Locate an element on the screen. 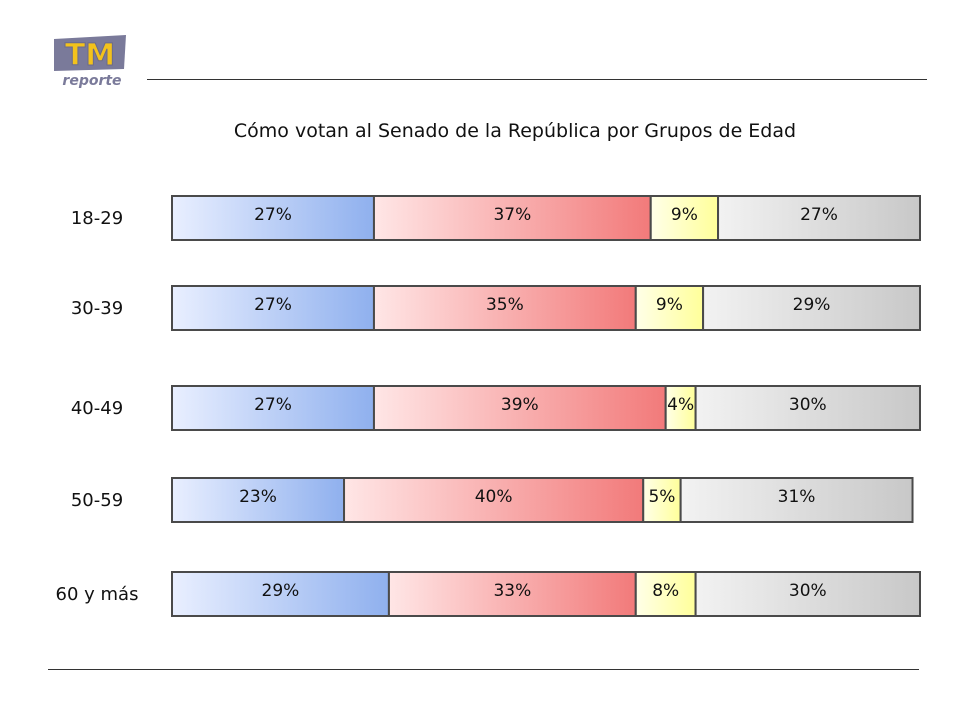 The height and width of the screenshot is (720, 960). tm-reporte-logo: TM reporte is located at coordinates (90, 62).